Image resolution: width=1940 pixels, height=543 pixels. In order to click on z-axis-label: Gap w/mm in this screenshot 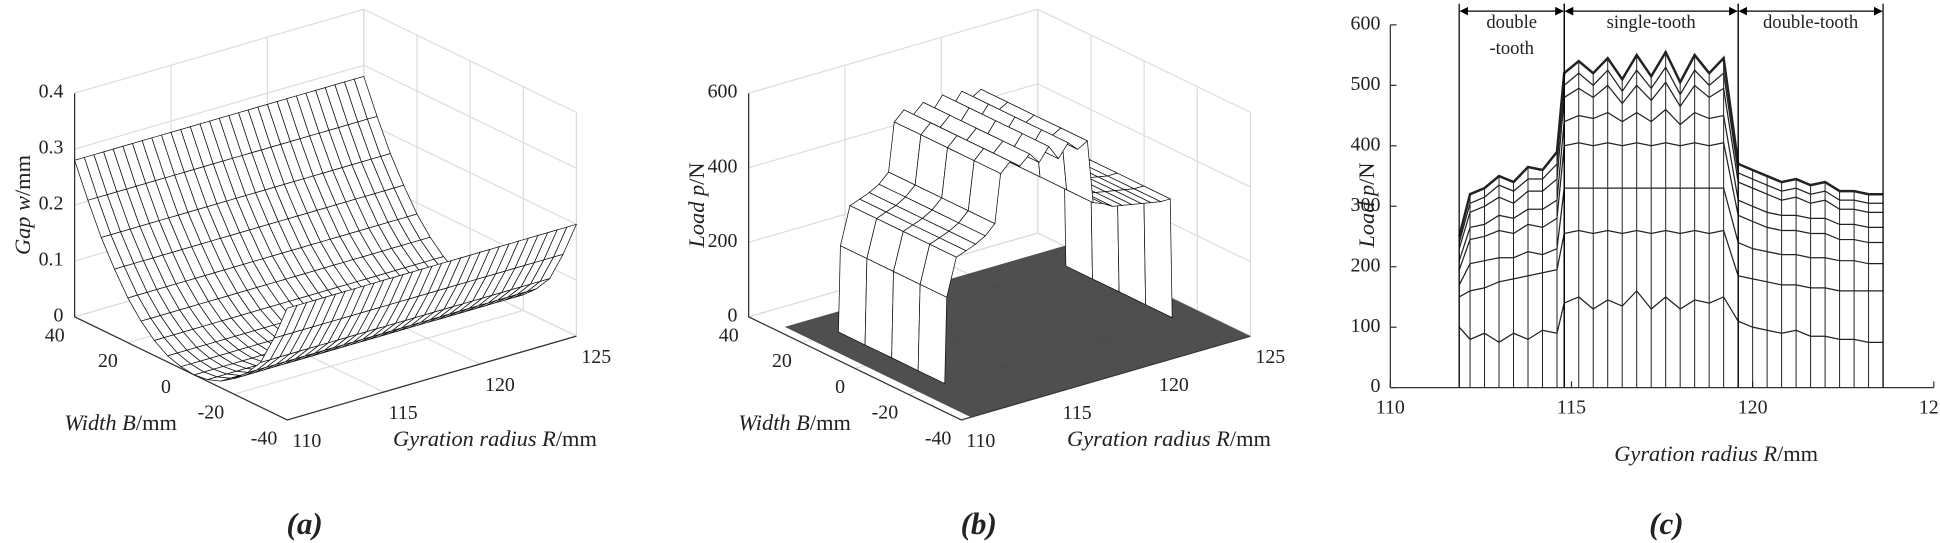, I will do `click(22, 204)`.